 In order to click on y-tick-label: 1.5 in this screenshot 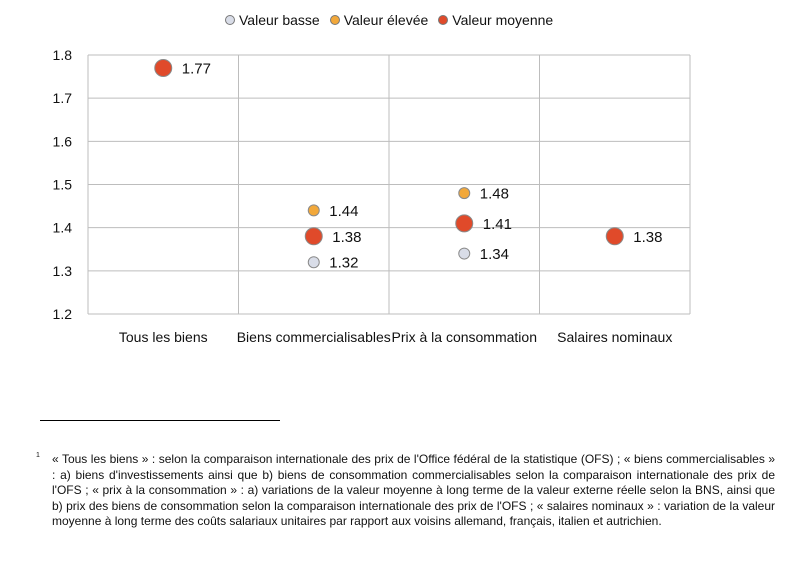, I will do `click(63, 185)`.